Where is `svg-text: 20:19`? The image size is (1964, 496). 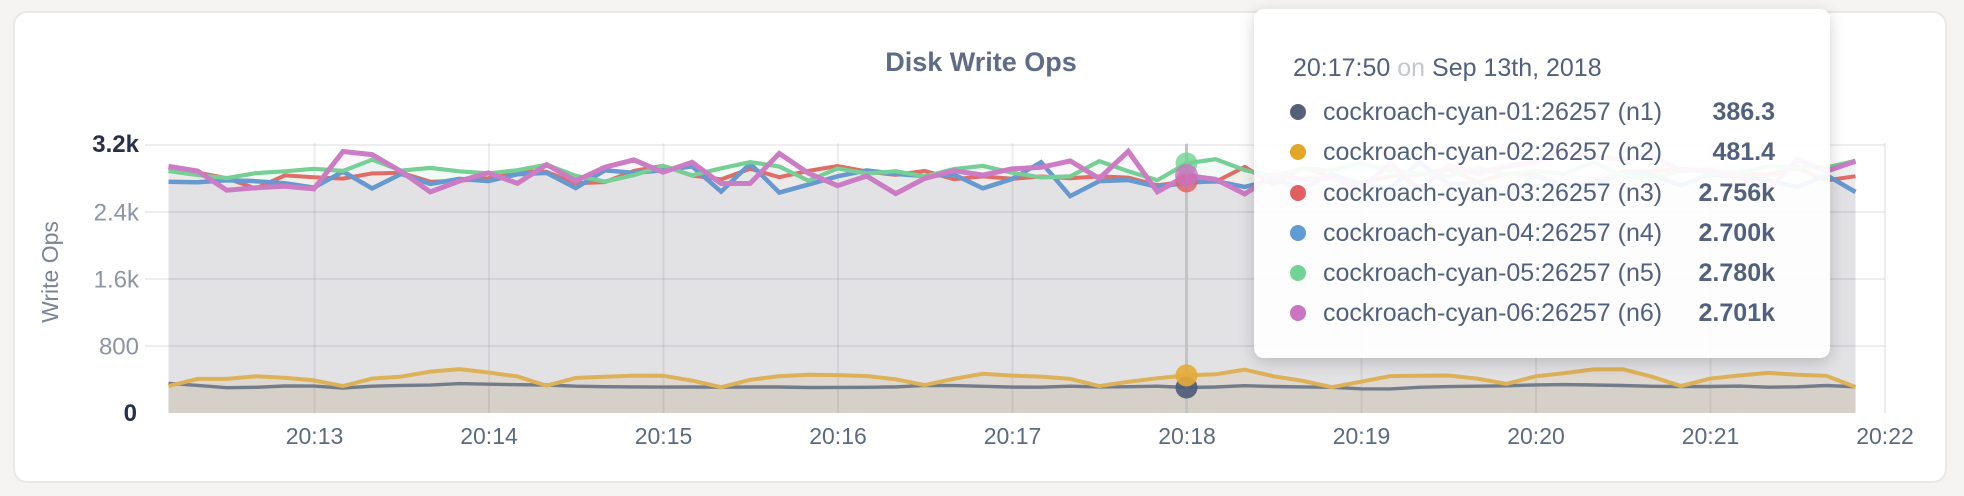 svg-text: 20:19 is located at coordinates (1362, 436).